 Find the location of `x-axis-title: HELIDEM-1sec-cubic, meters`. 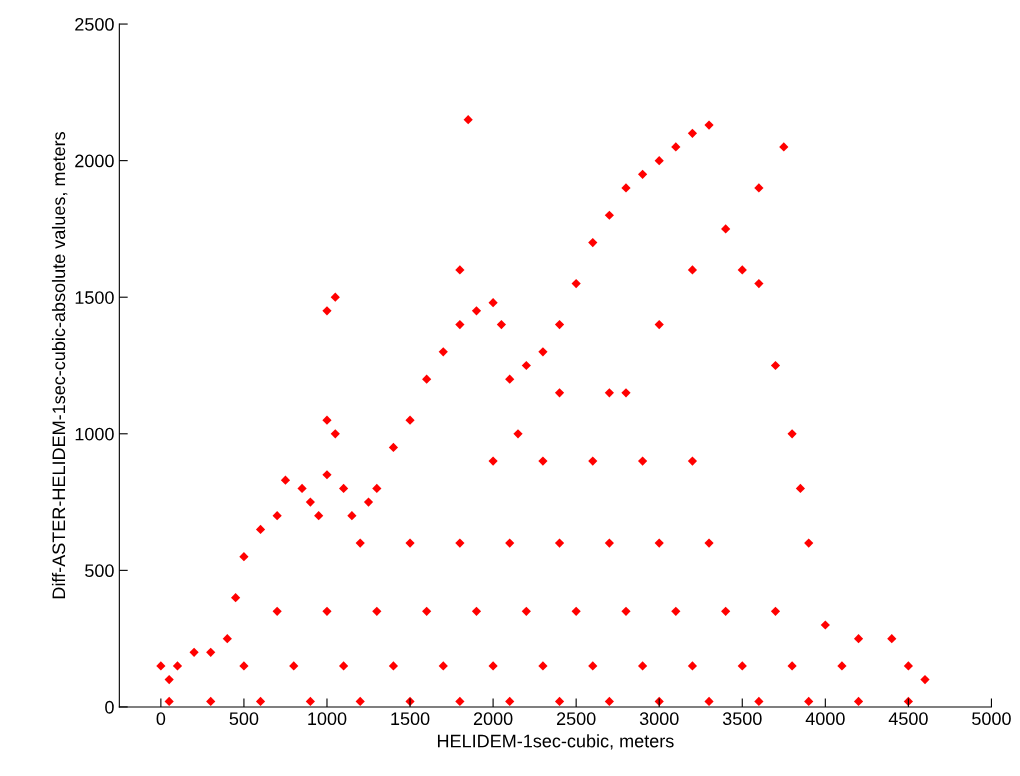

x-axis-title: HELIDEM-1sec-cubic, meters is located at coordinates (555, 742).